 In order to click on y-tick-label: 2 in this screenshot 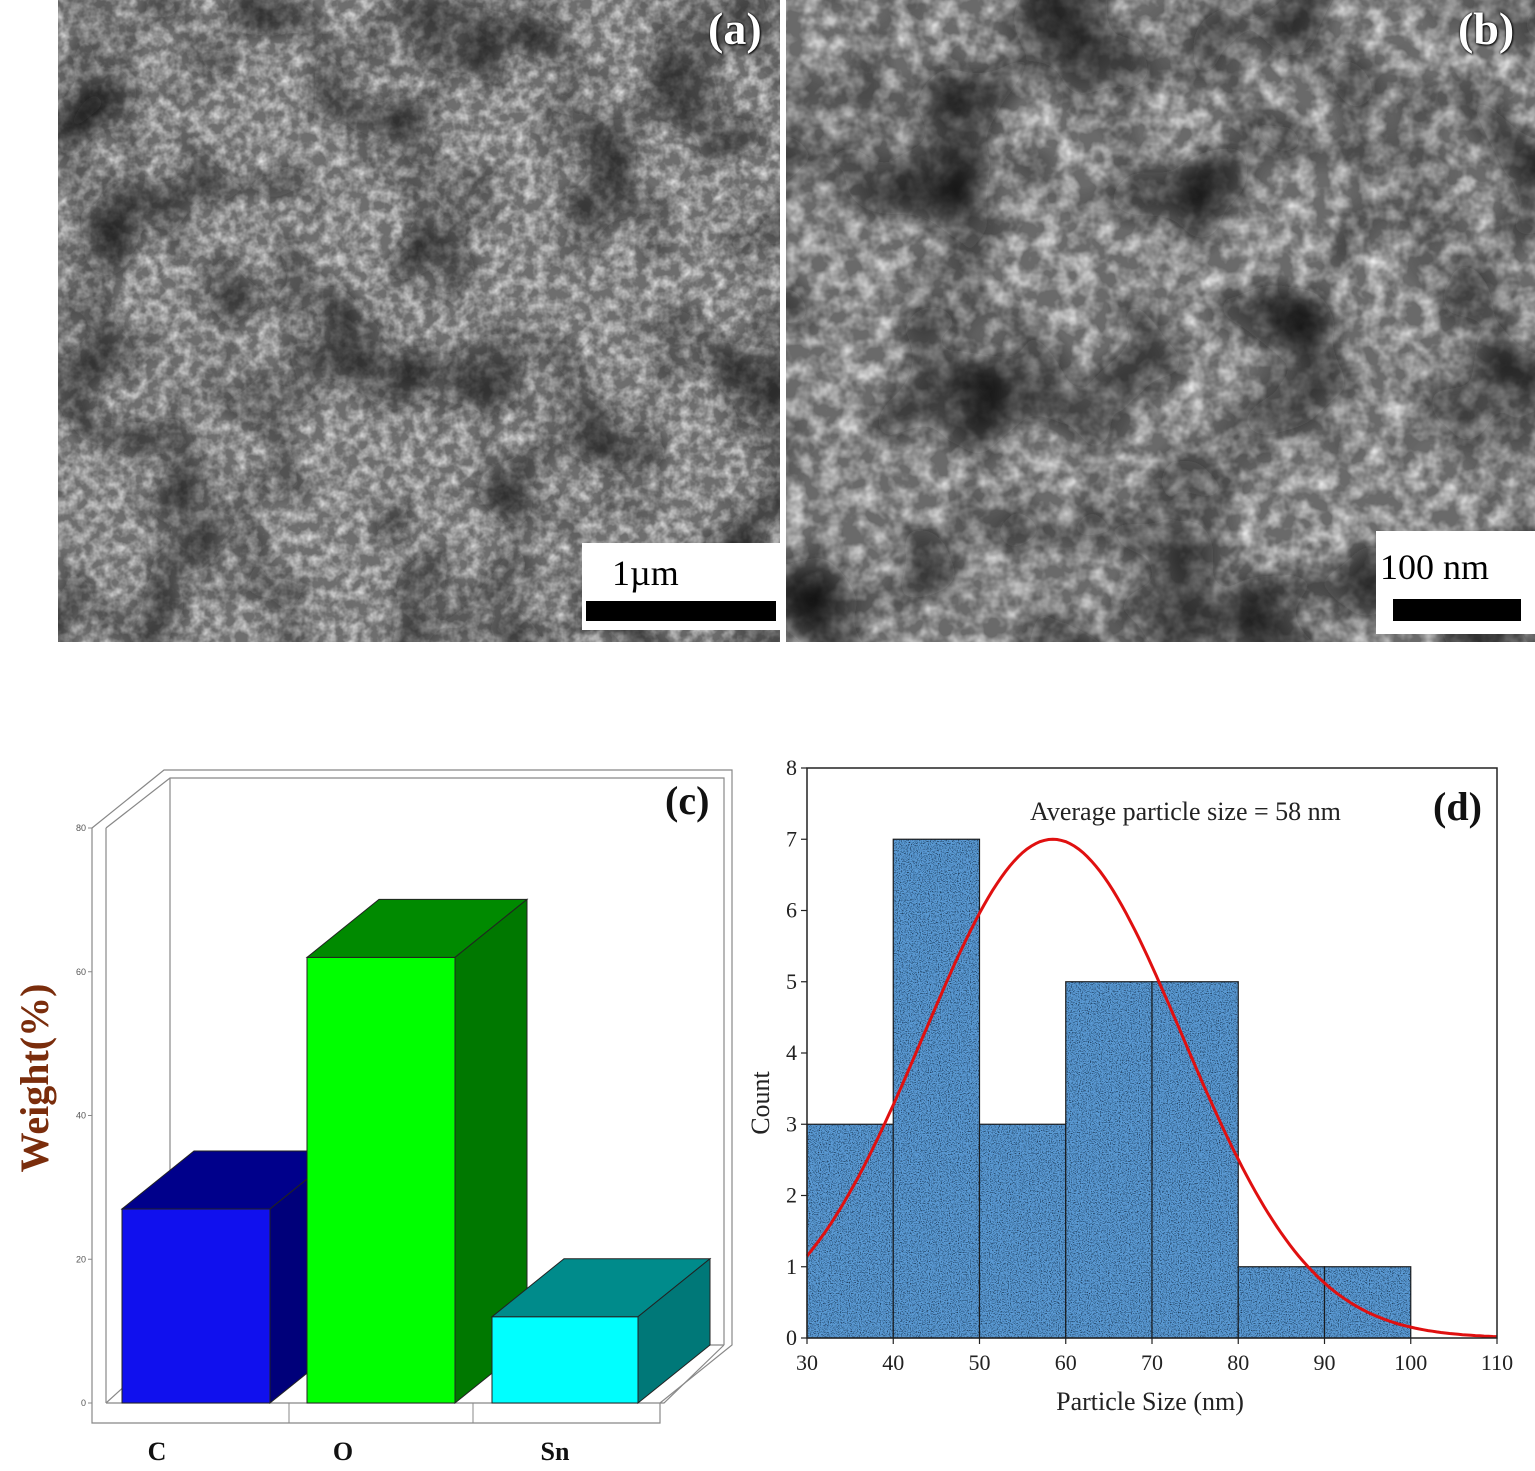, I will do `click(791, 1195)`.